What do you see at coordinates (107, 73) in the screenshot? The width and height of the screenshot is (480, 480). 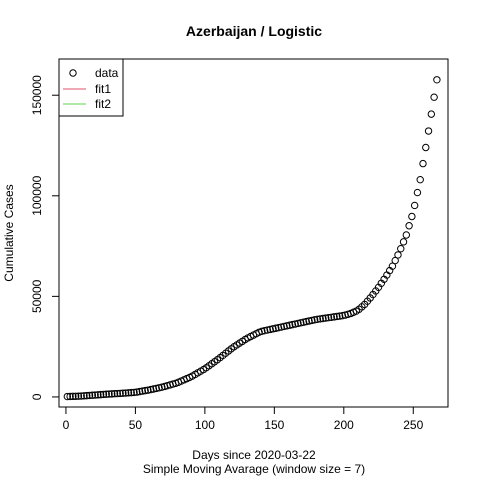 I see `legend-data-label: data` at bounding box center [107, 73].